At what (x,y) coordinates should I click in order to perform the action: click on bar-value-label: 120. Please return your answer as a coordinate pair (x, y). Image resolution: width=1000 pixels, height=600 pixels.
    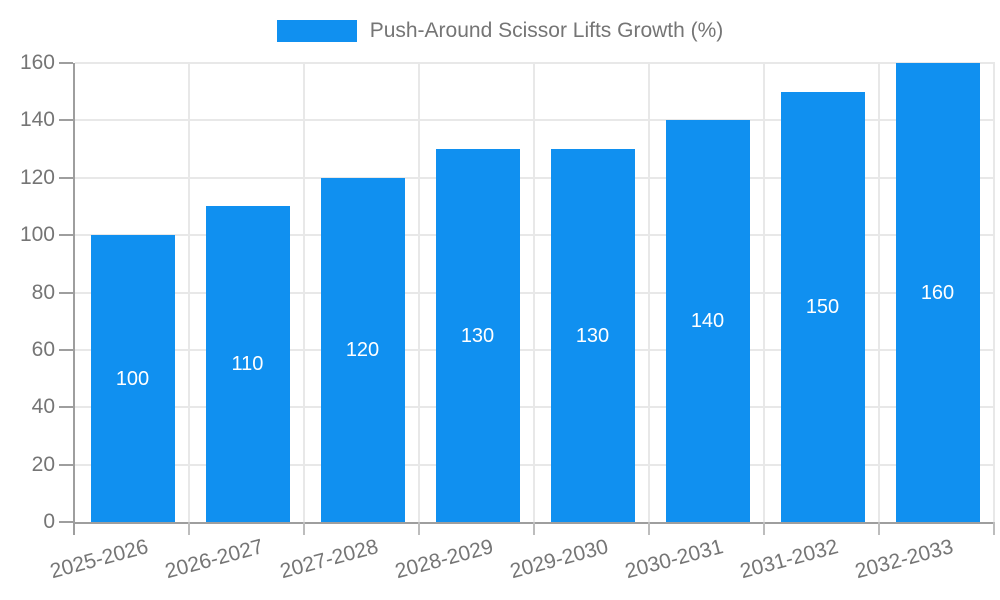
    Looking at the image, I should click on (362, 349).